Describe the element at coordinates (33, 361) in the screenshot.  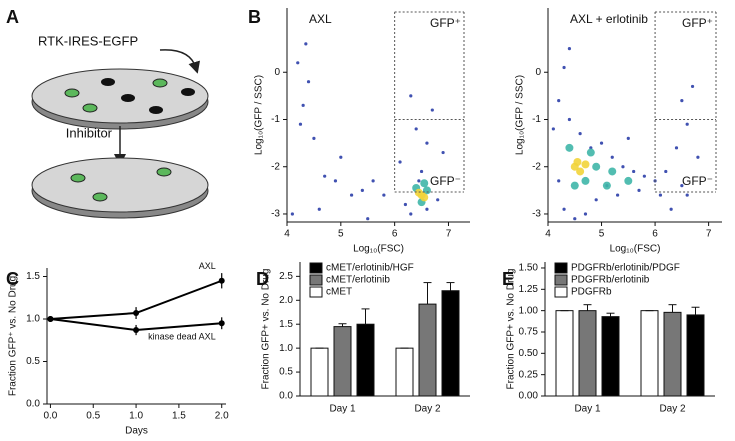
I see `y-tick-label: 0.5` at that location.